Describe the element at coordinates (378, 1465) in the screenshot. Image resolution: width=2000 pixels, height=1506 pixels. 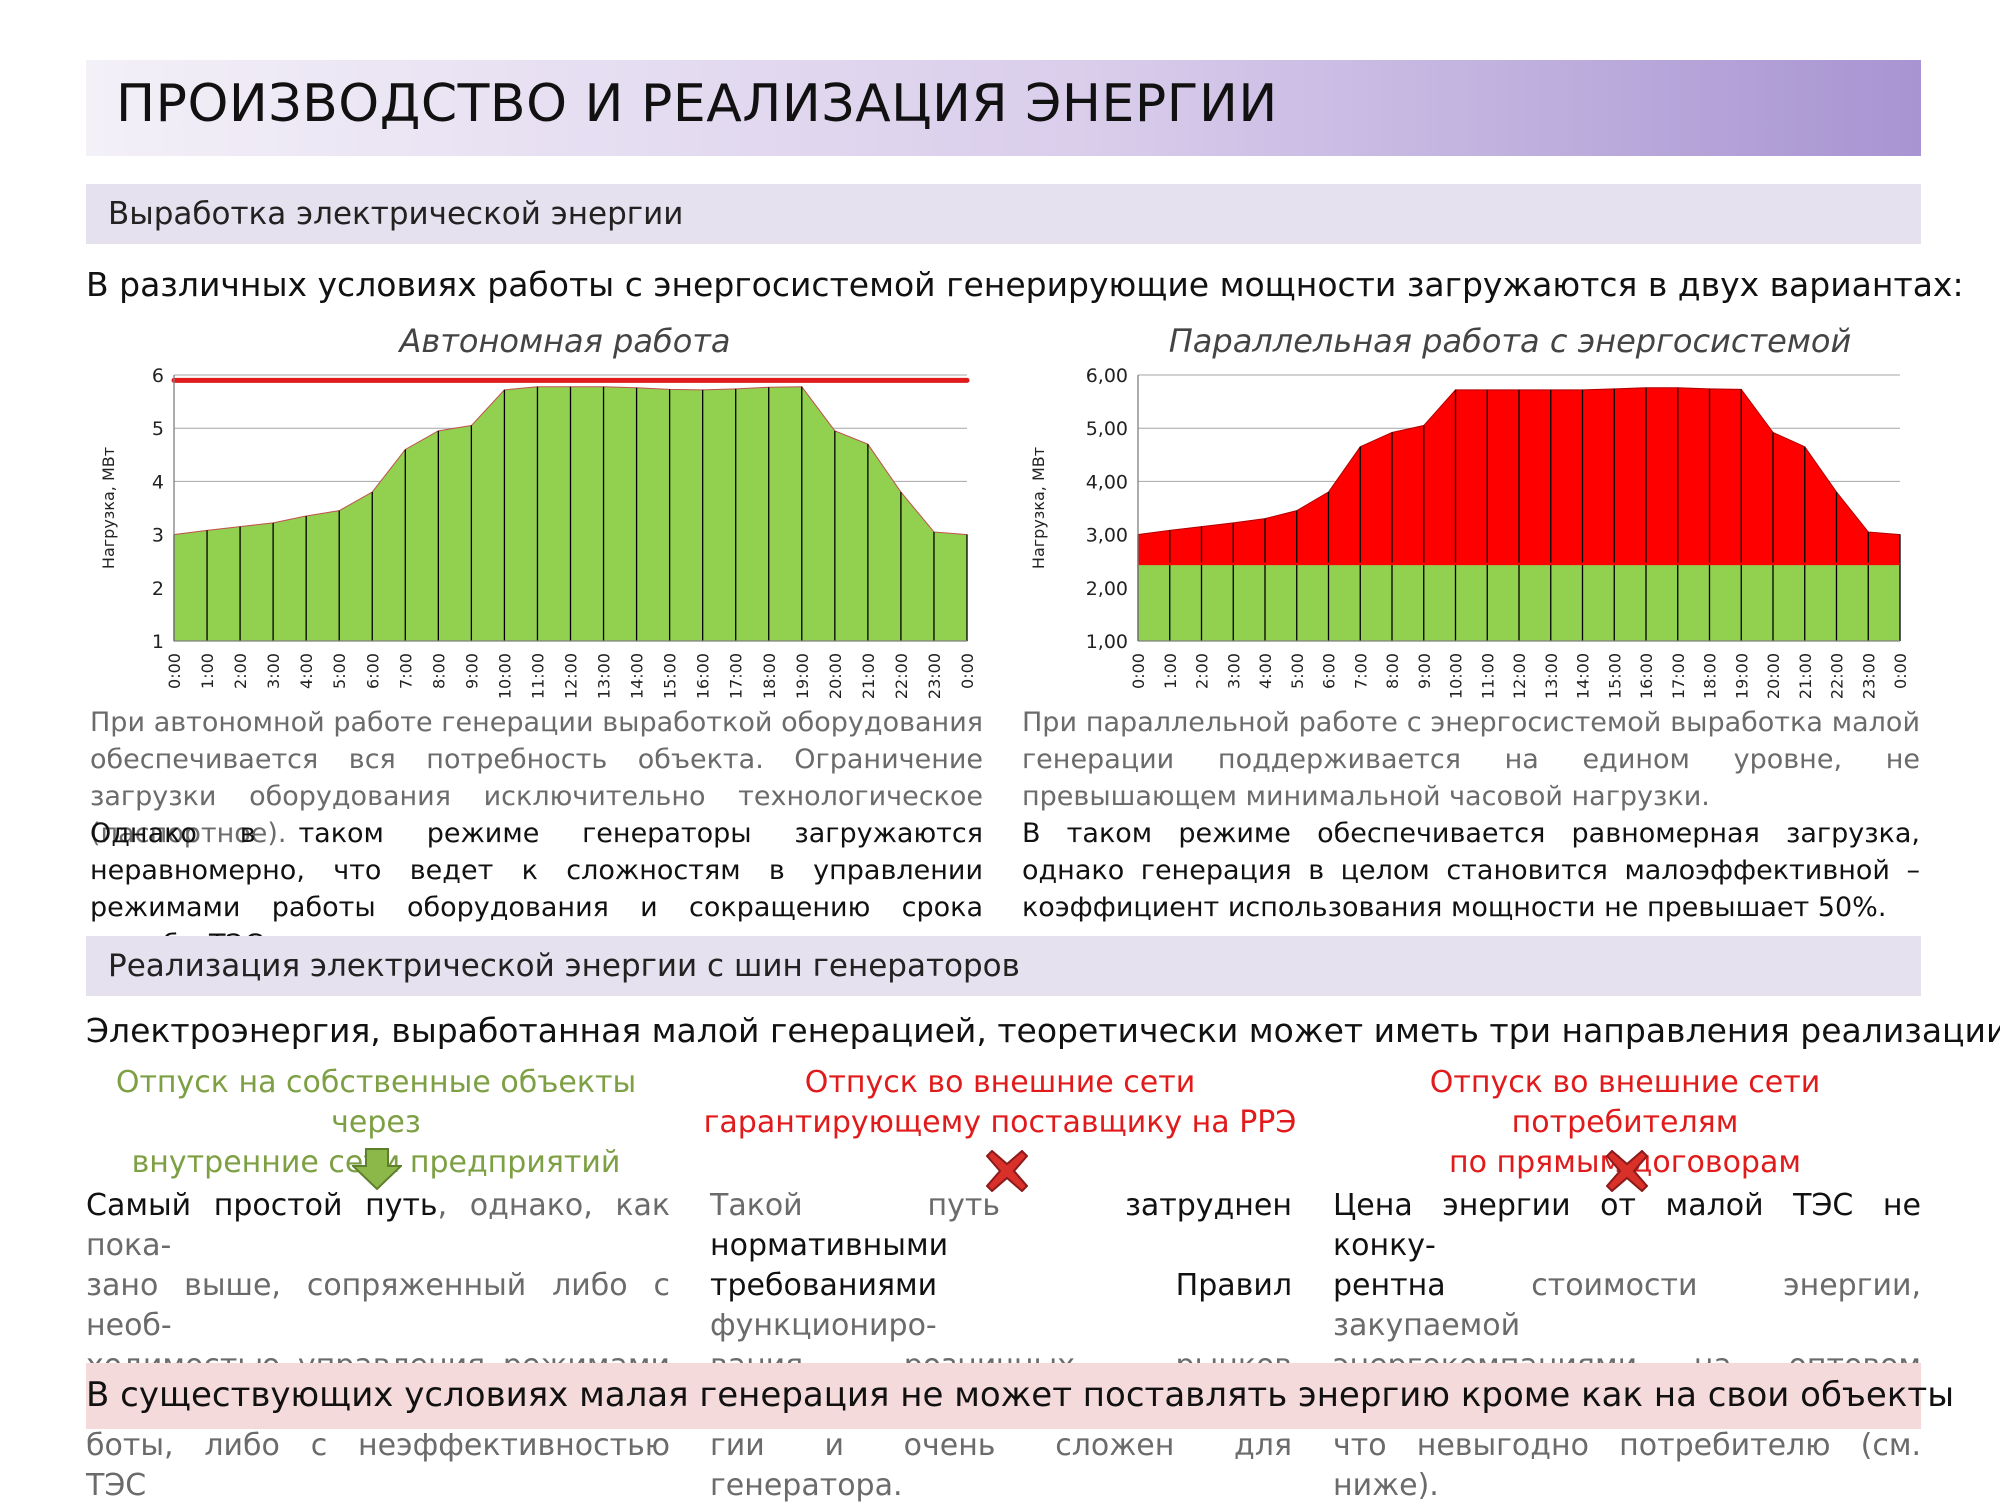
I see `option-text-line: боты, либо с неэффективностью ТЭС` at that location.